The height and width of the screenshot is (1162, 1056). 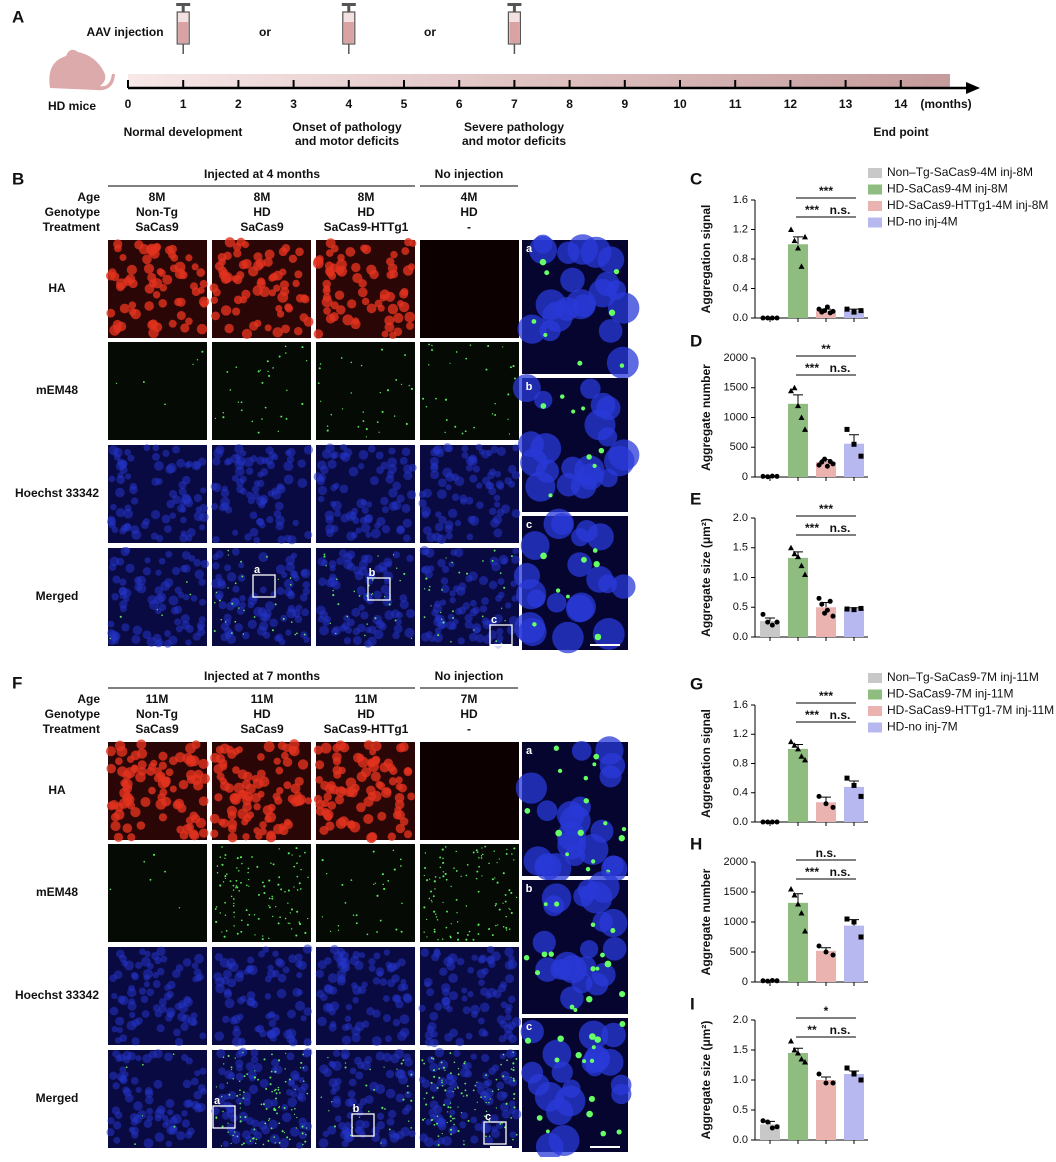 What do you see at coordinates (265, 32) in the screenshot?
I see `or-label: or` at bounding box center [265, 32].